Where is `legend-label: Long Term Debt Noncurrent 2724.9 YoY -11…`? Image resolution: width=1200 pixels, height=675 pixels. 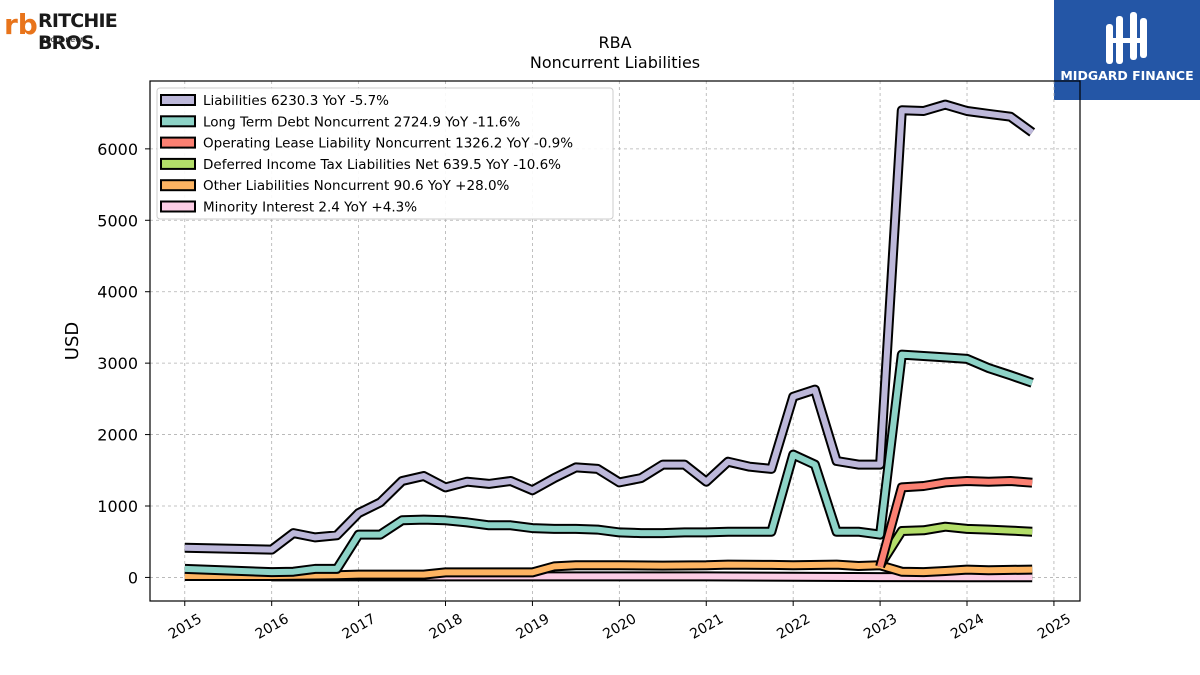 legend-label: Long Term Debt Noncurrent 2724.9 YoY -11… is located at coordinates (361, 122).